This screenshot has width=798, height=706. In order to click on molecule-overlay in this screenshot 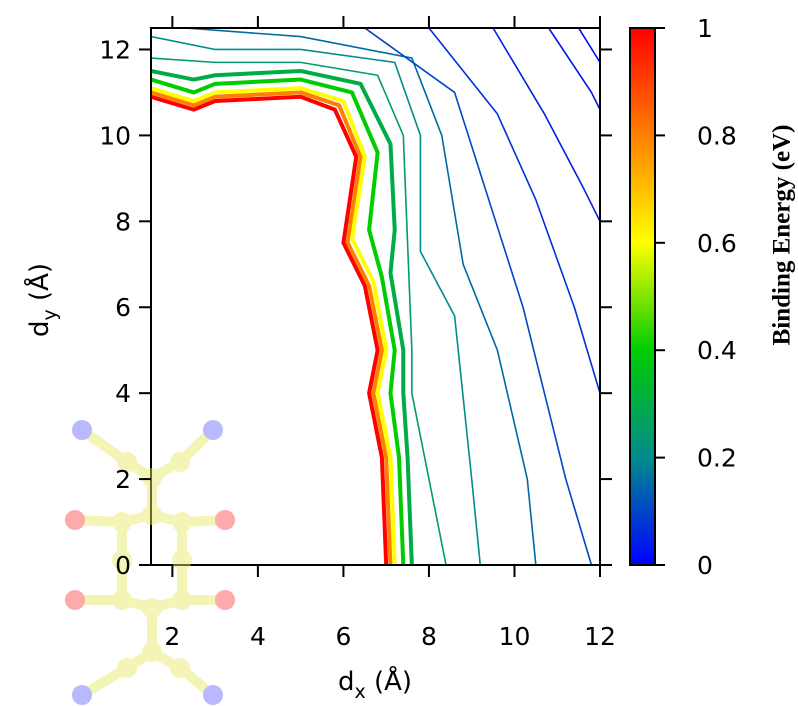, I will do `click(150, 562)`.